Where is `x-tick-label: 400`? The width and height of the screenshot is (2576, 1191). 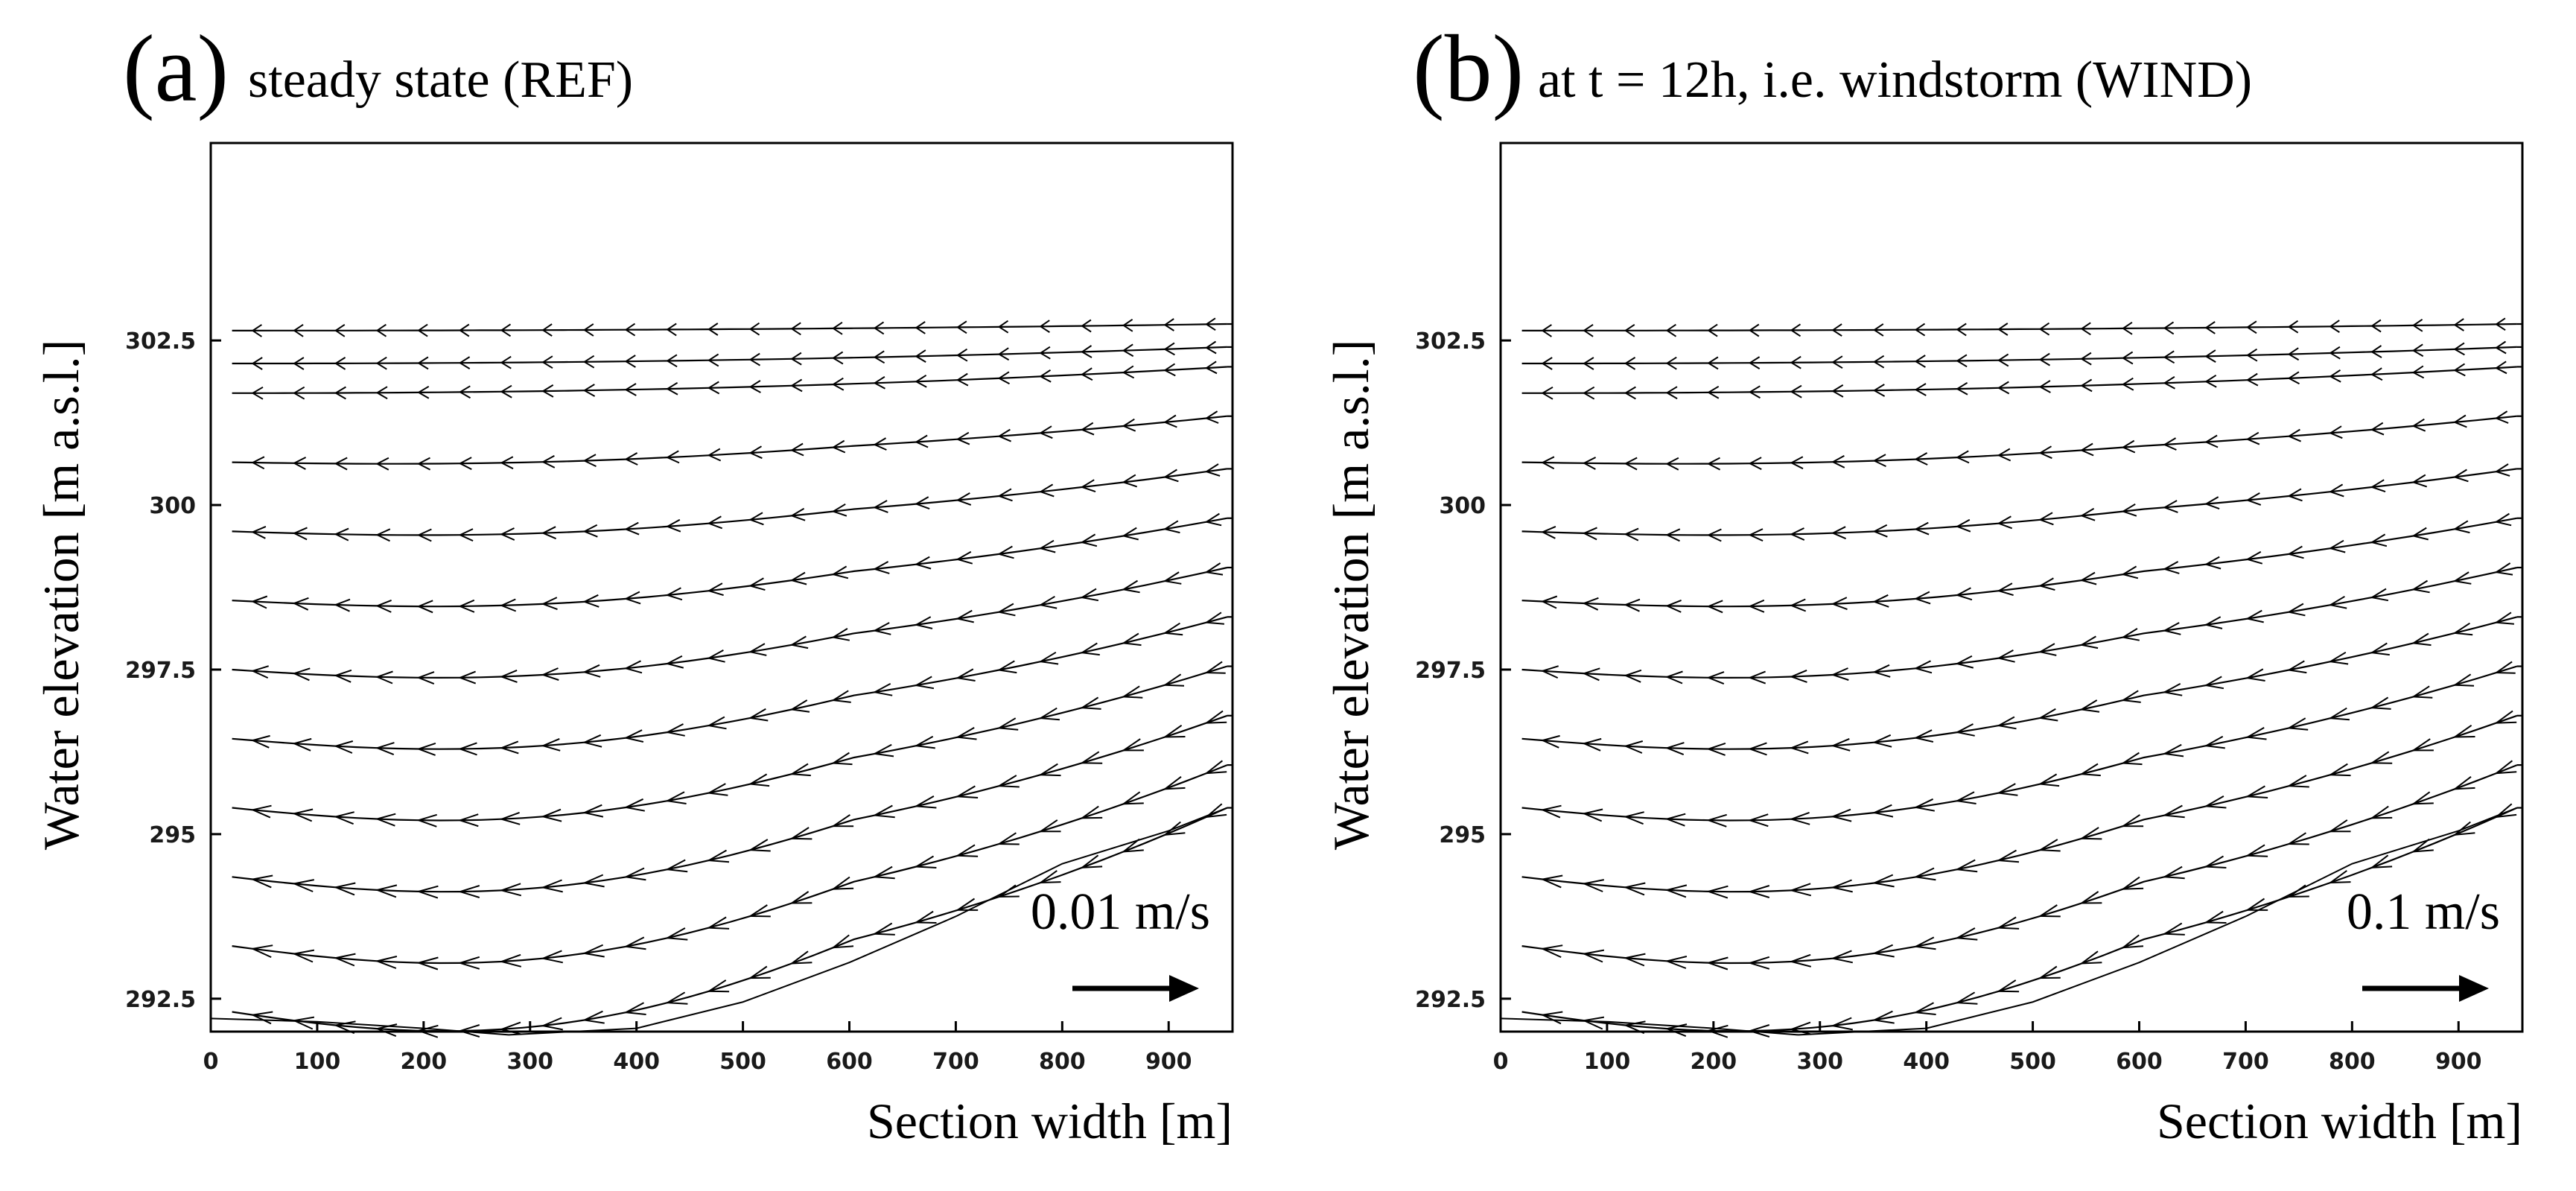 x-tick-label: 400 is located at coordinates (1926, 1062).